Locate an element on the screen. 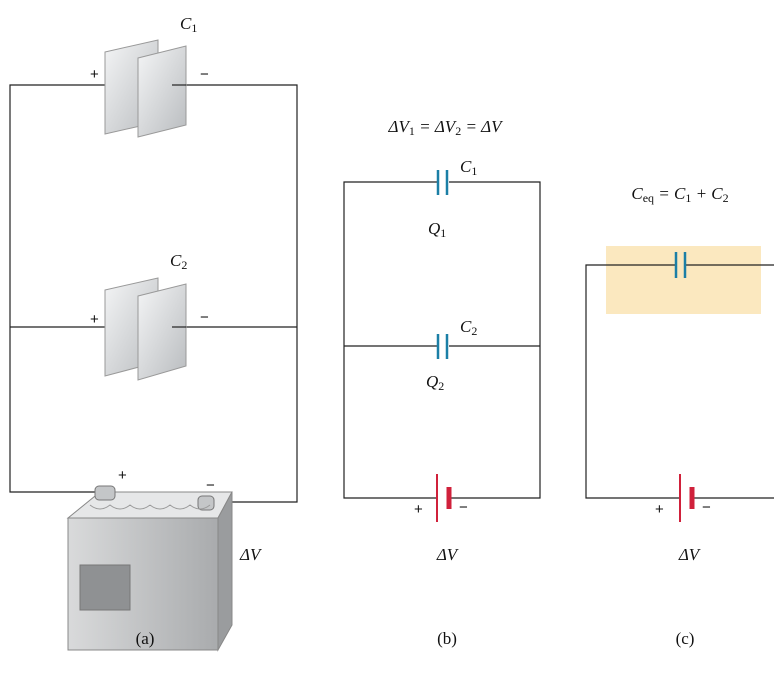 The image size is (774, 675). text-part: + C is located at coordinates (707, 193).